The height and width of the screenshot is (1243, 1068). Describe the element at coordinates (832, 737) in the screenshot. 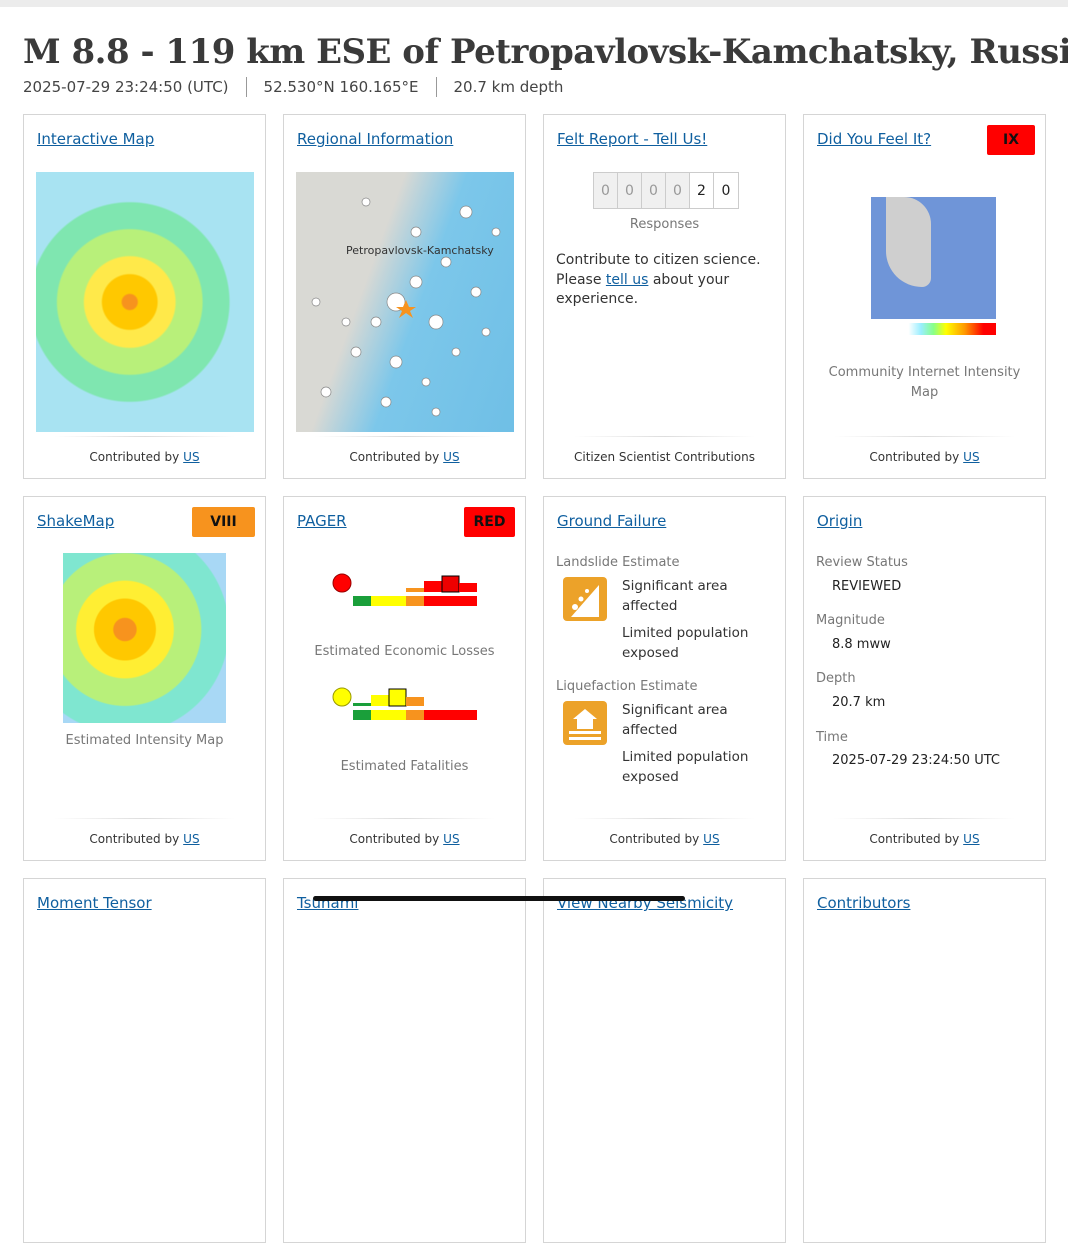

I see `time-label: Time` at that location.